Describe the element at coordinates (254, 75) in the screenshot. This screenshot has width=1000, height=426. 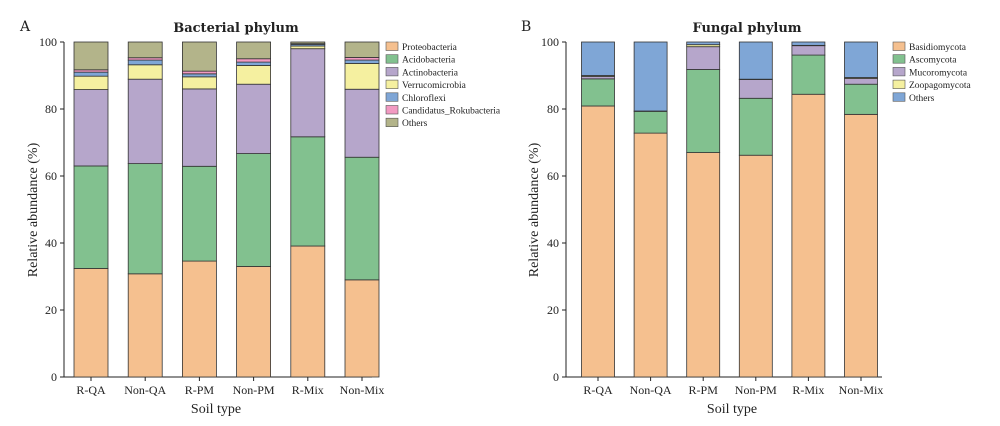
I see `bar-segment-non-pm-verrucomicrobia` at that location.